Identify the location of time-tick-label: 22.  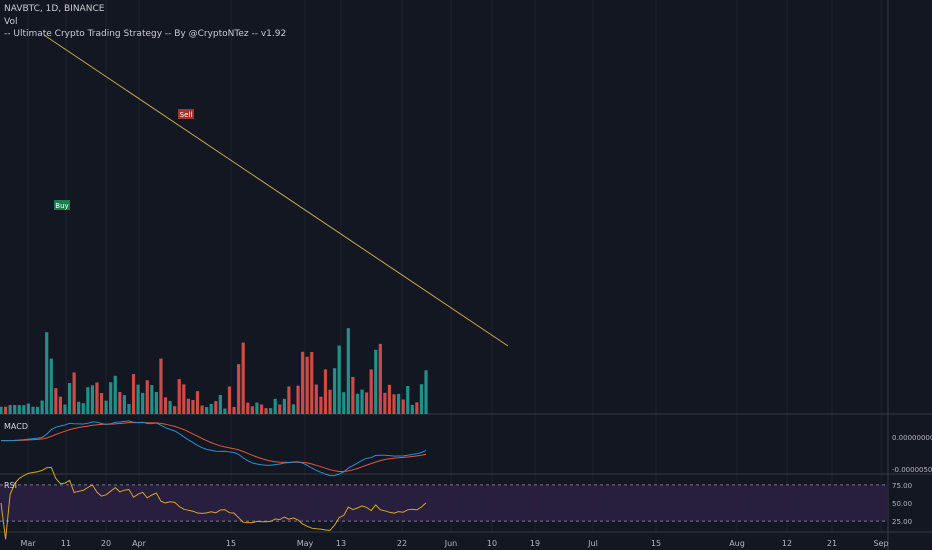
(402, 543).